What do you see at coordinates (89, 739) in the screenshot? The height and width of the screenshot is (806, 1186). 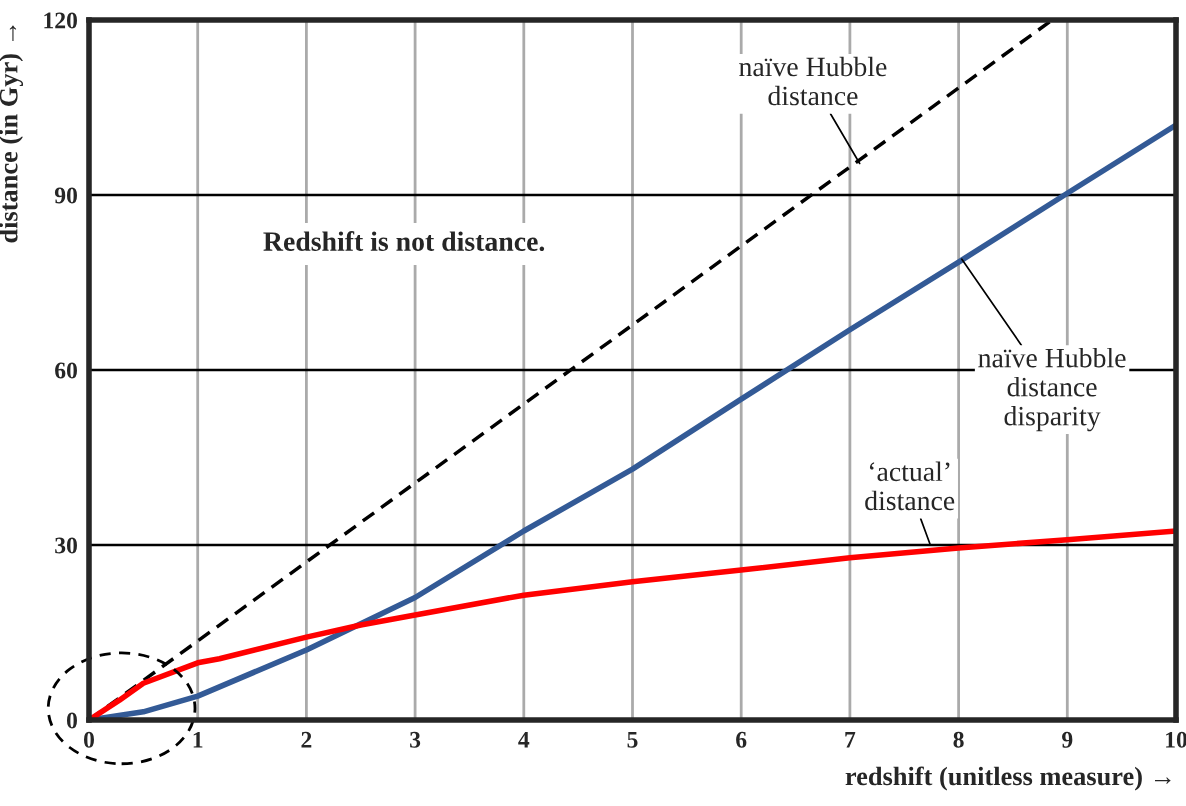 I see `x-tick-label: 0` at bounding box center [89, 739].